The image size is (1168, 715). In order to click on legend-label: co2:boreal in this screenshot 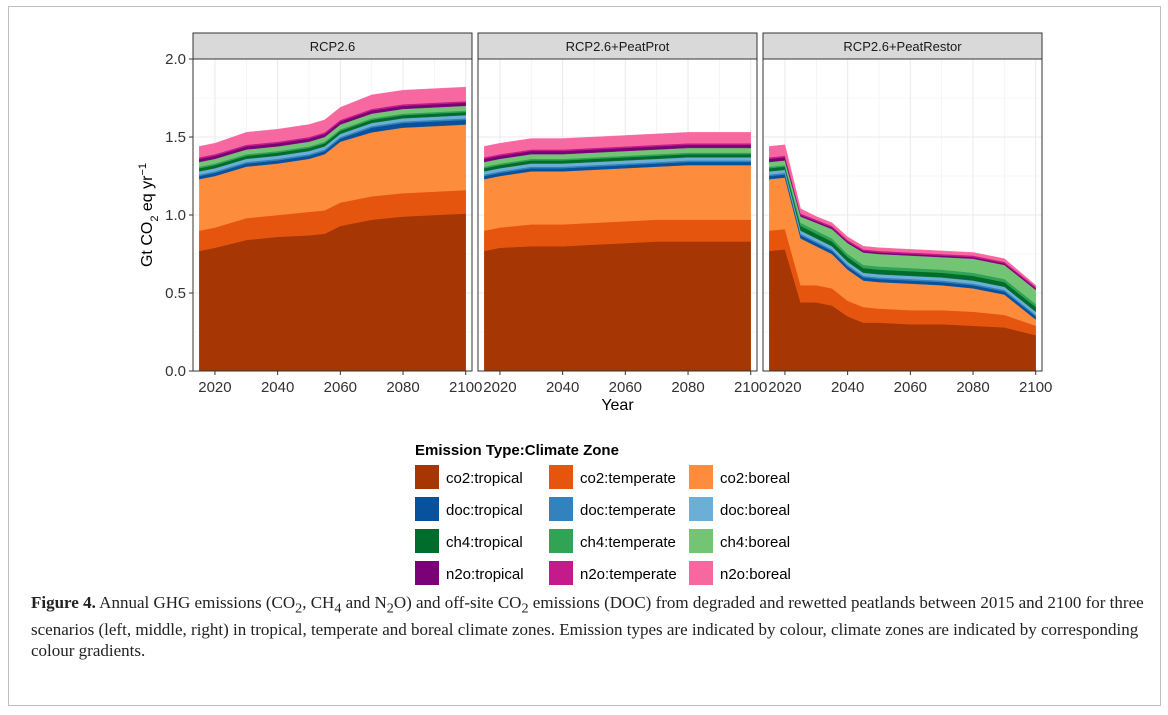, I will do `click(755, 478)`.